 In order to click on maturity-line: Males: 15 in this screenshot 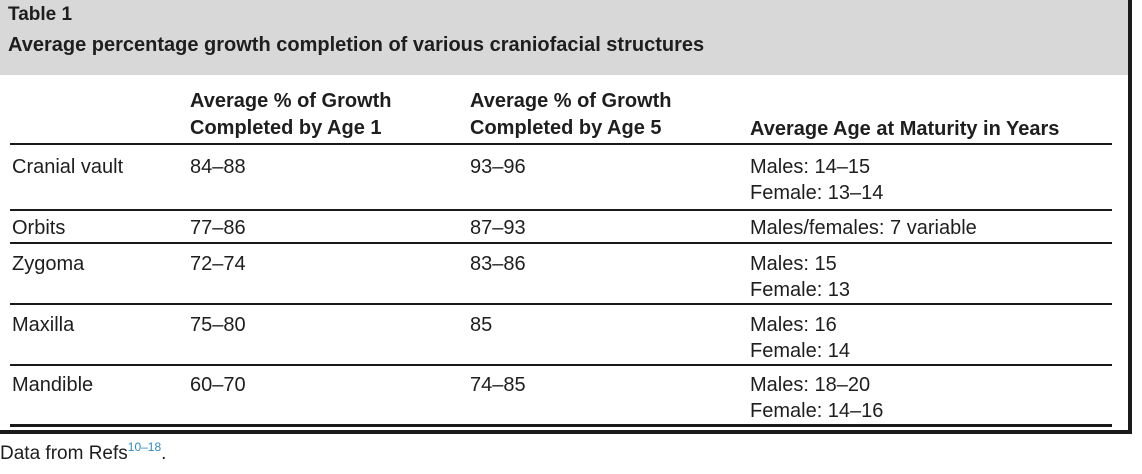, I will do `click(793, 264)`.